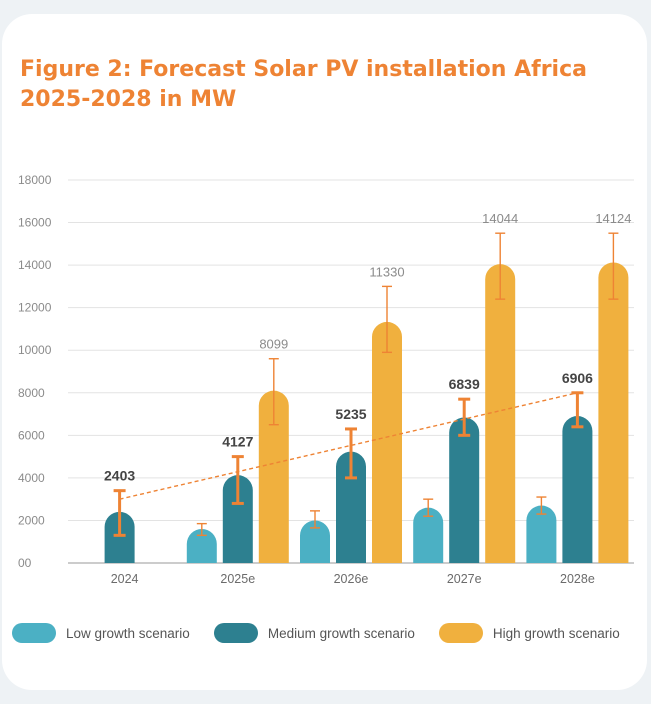 This screenshot has width=651, height=704. I want to click on x-tick-label: 2027e, so click(464, 579).